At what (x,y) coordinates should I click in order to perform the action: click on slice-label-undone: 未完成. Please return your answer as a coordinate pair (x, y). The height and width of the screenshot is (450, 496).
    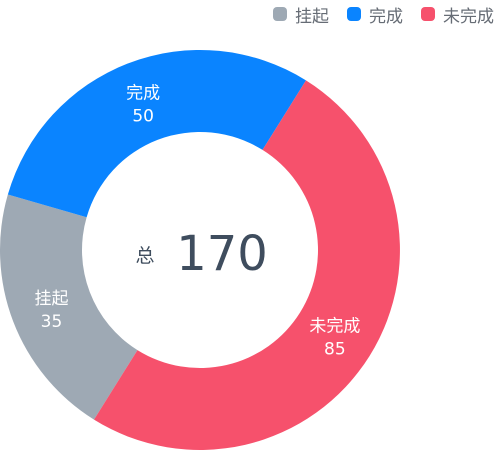
    Looking at the image, I should click on (334, 326).